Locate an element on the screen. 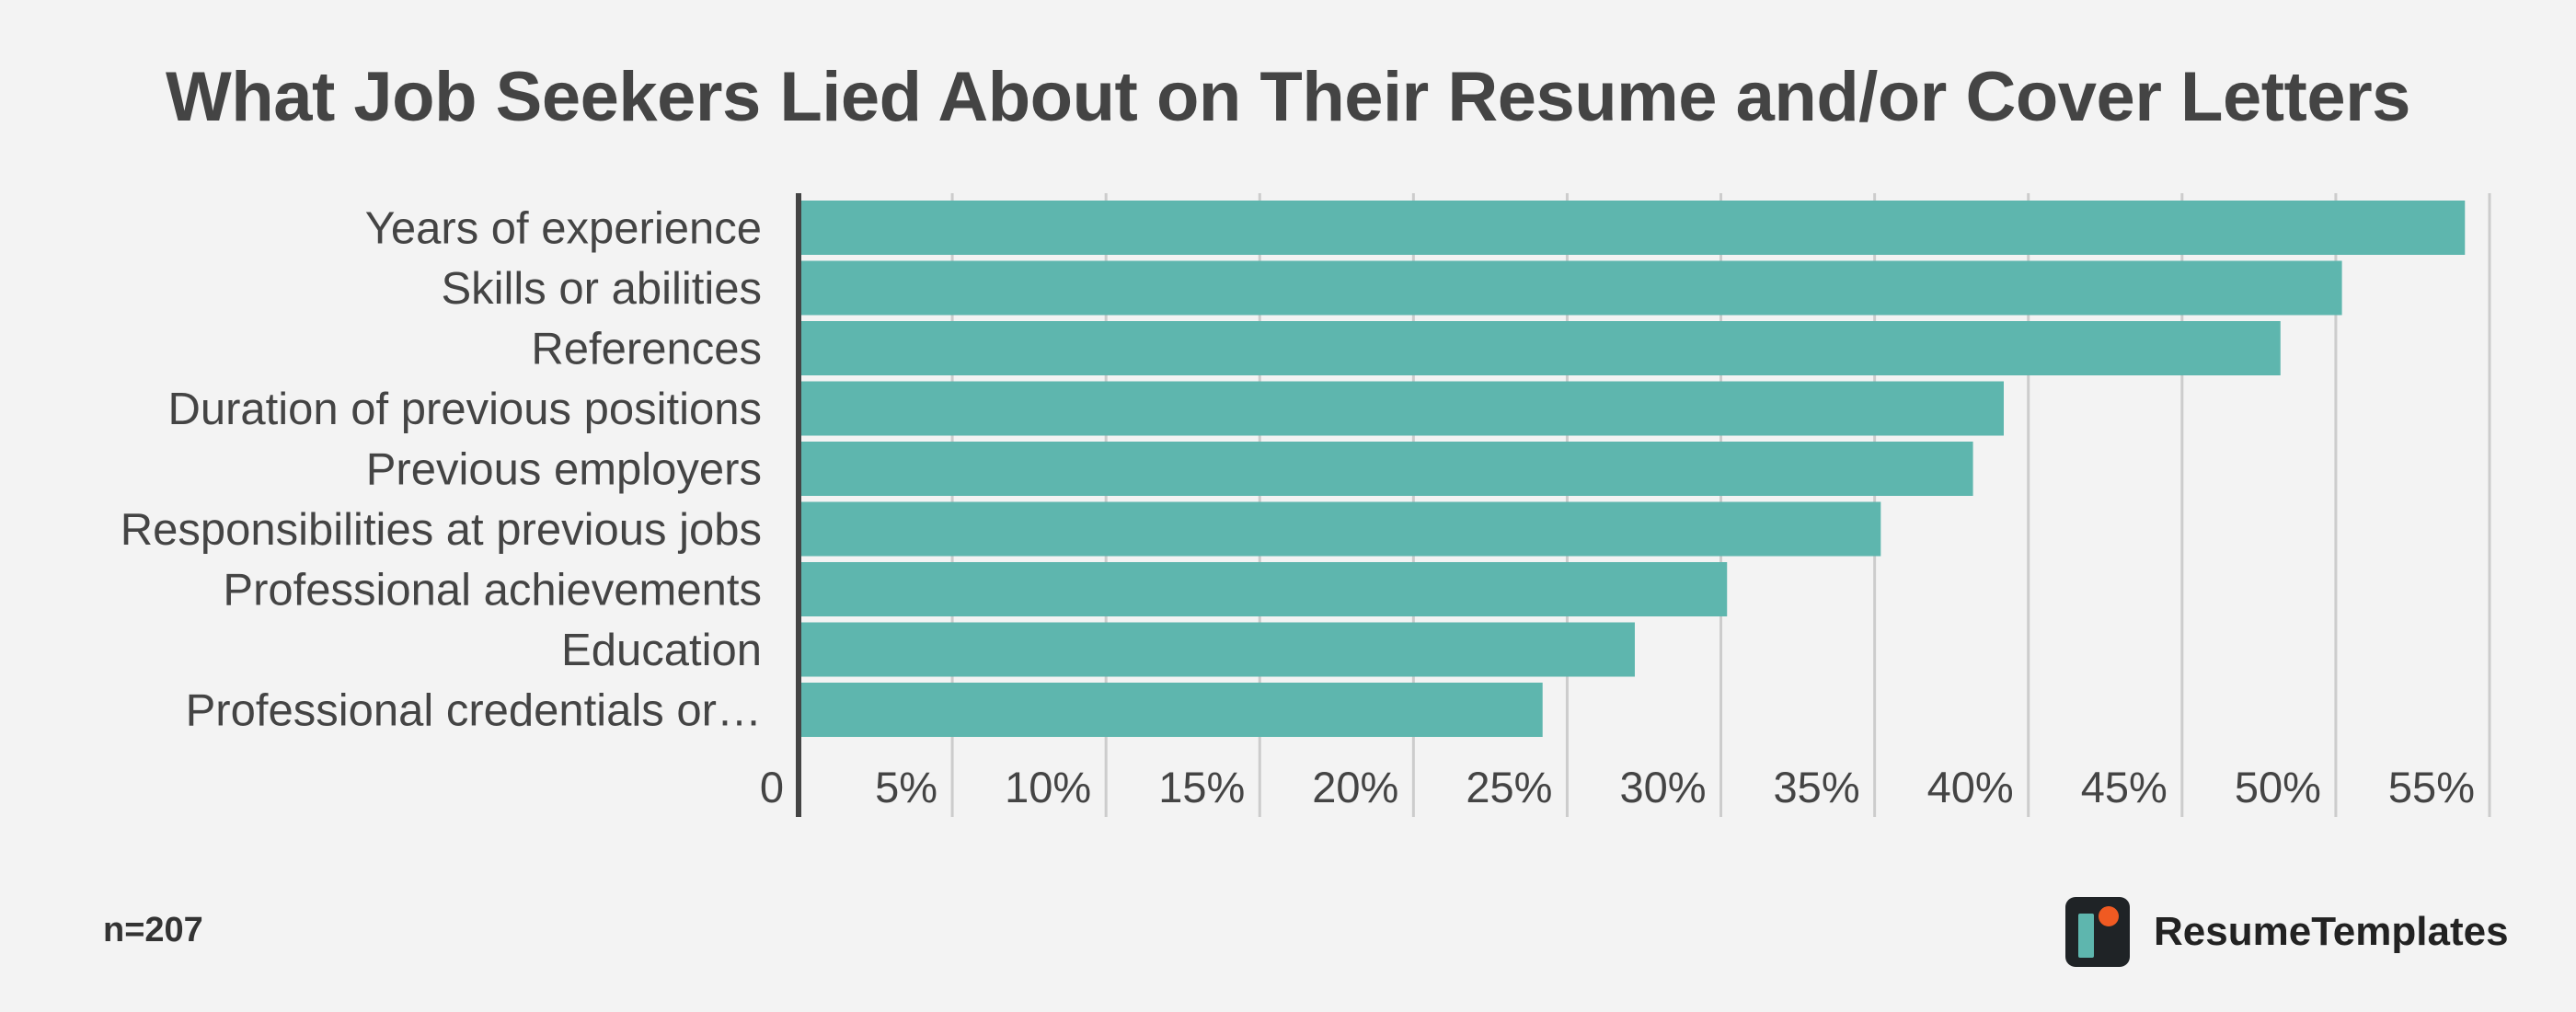 This screenshot has height=1012, width=2576. x-tick-label: 25% is located at coordinates (1509, 787).